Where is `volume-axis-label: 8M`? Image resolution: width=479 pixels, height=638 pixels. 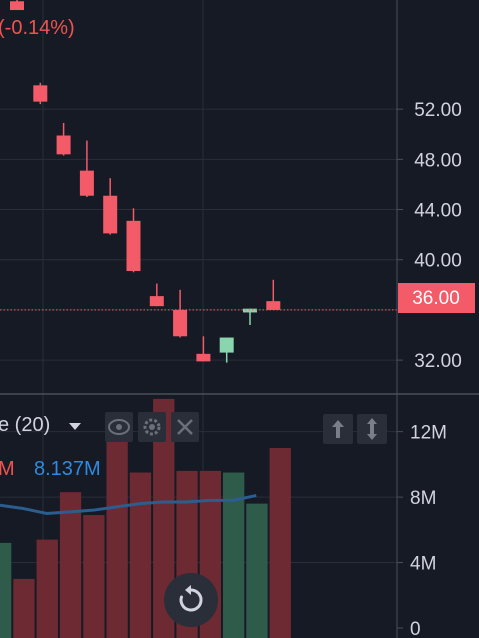
volume-axis-label: 8M is located at coordinates (423, 498).